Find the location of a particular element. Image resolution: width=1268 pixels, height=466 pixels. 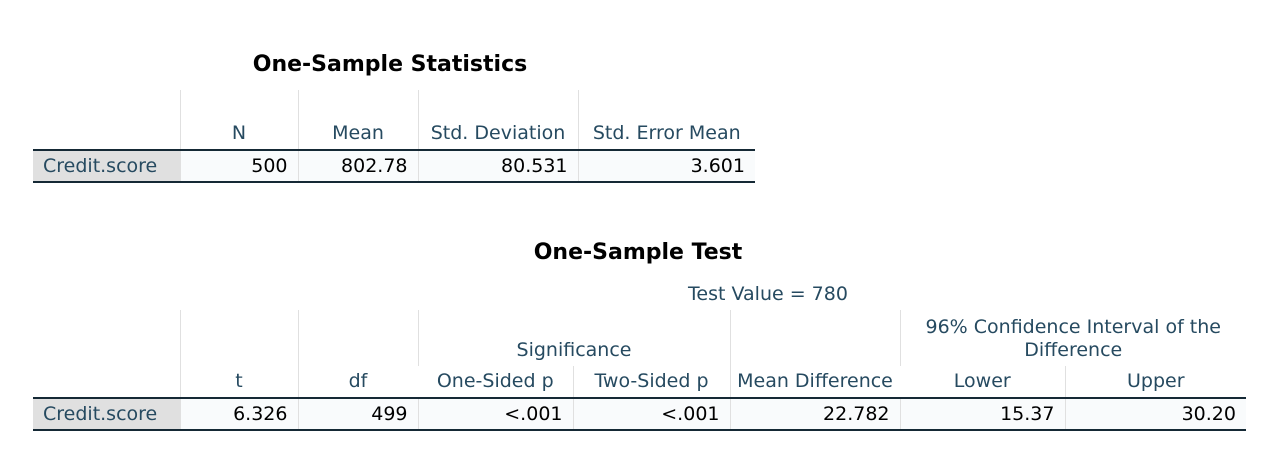

cell-upper: 30.20 is located at coordinates (1155, 414).